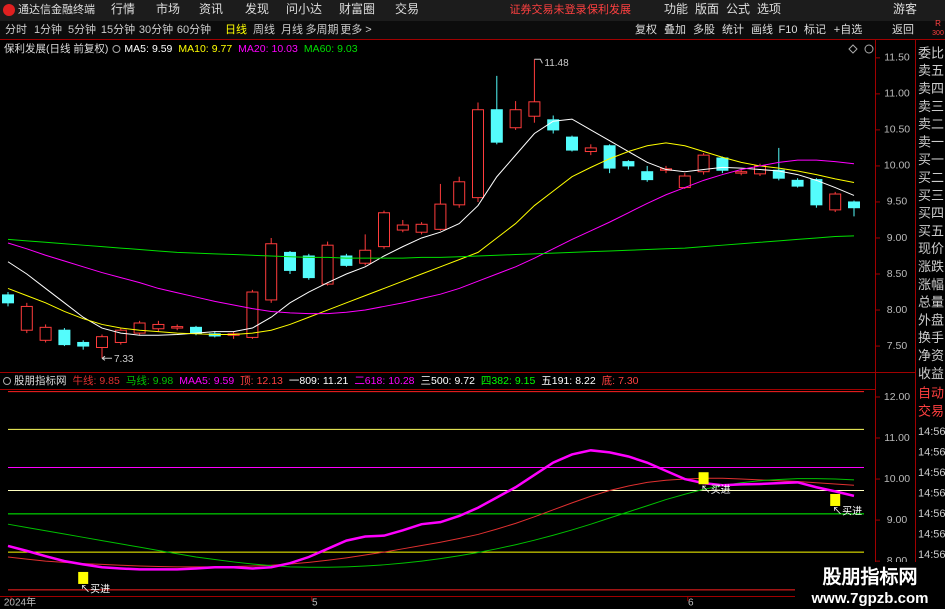 The width and height of the screenshot is (945, 609). Describe the element at coordinates (691, 603) in the screenshot. I see `x-tick-label: 6` at that location.